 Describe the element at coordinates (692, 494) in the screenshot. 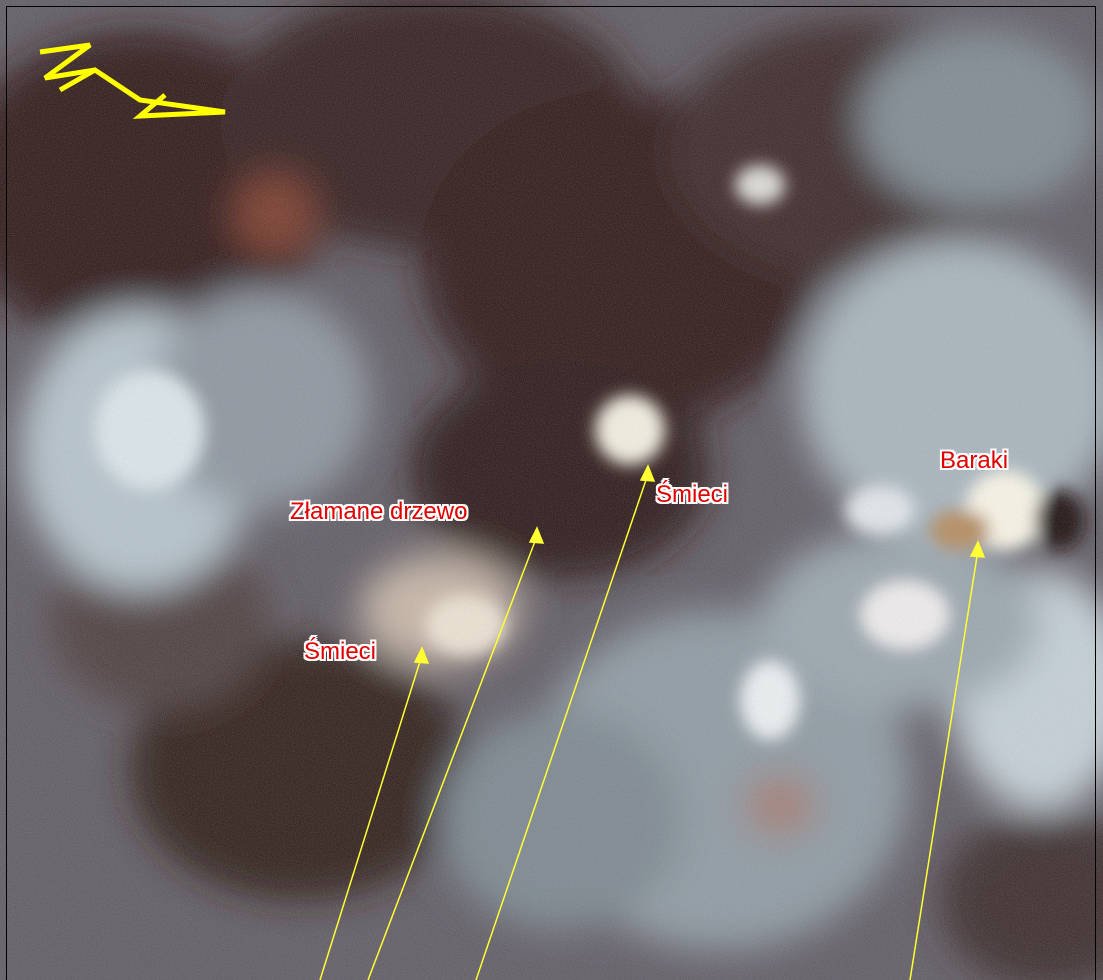

I see `label-trash-right: Śmieci` at that location.